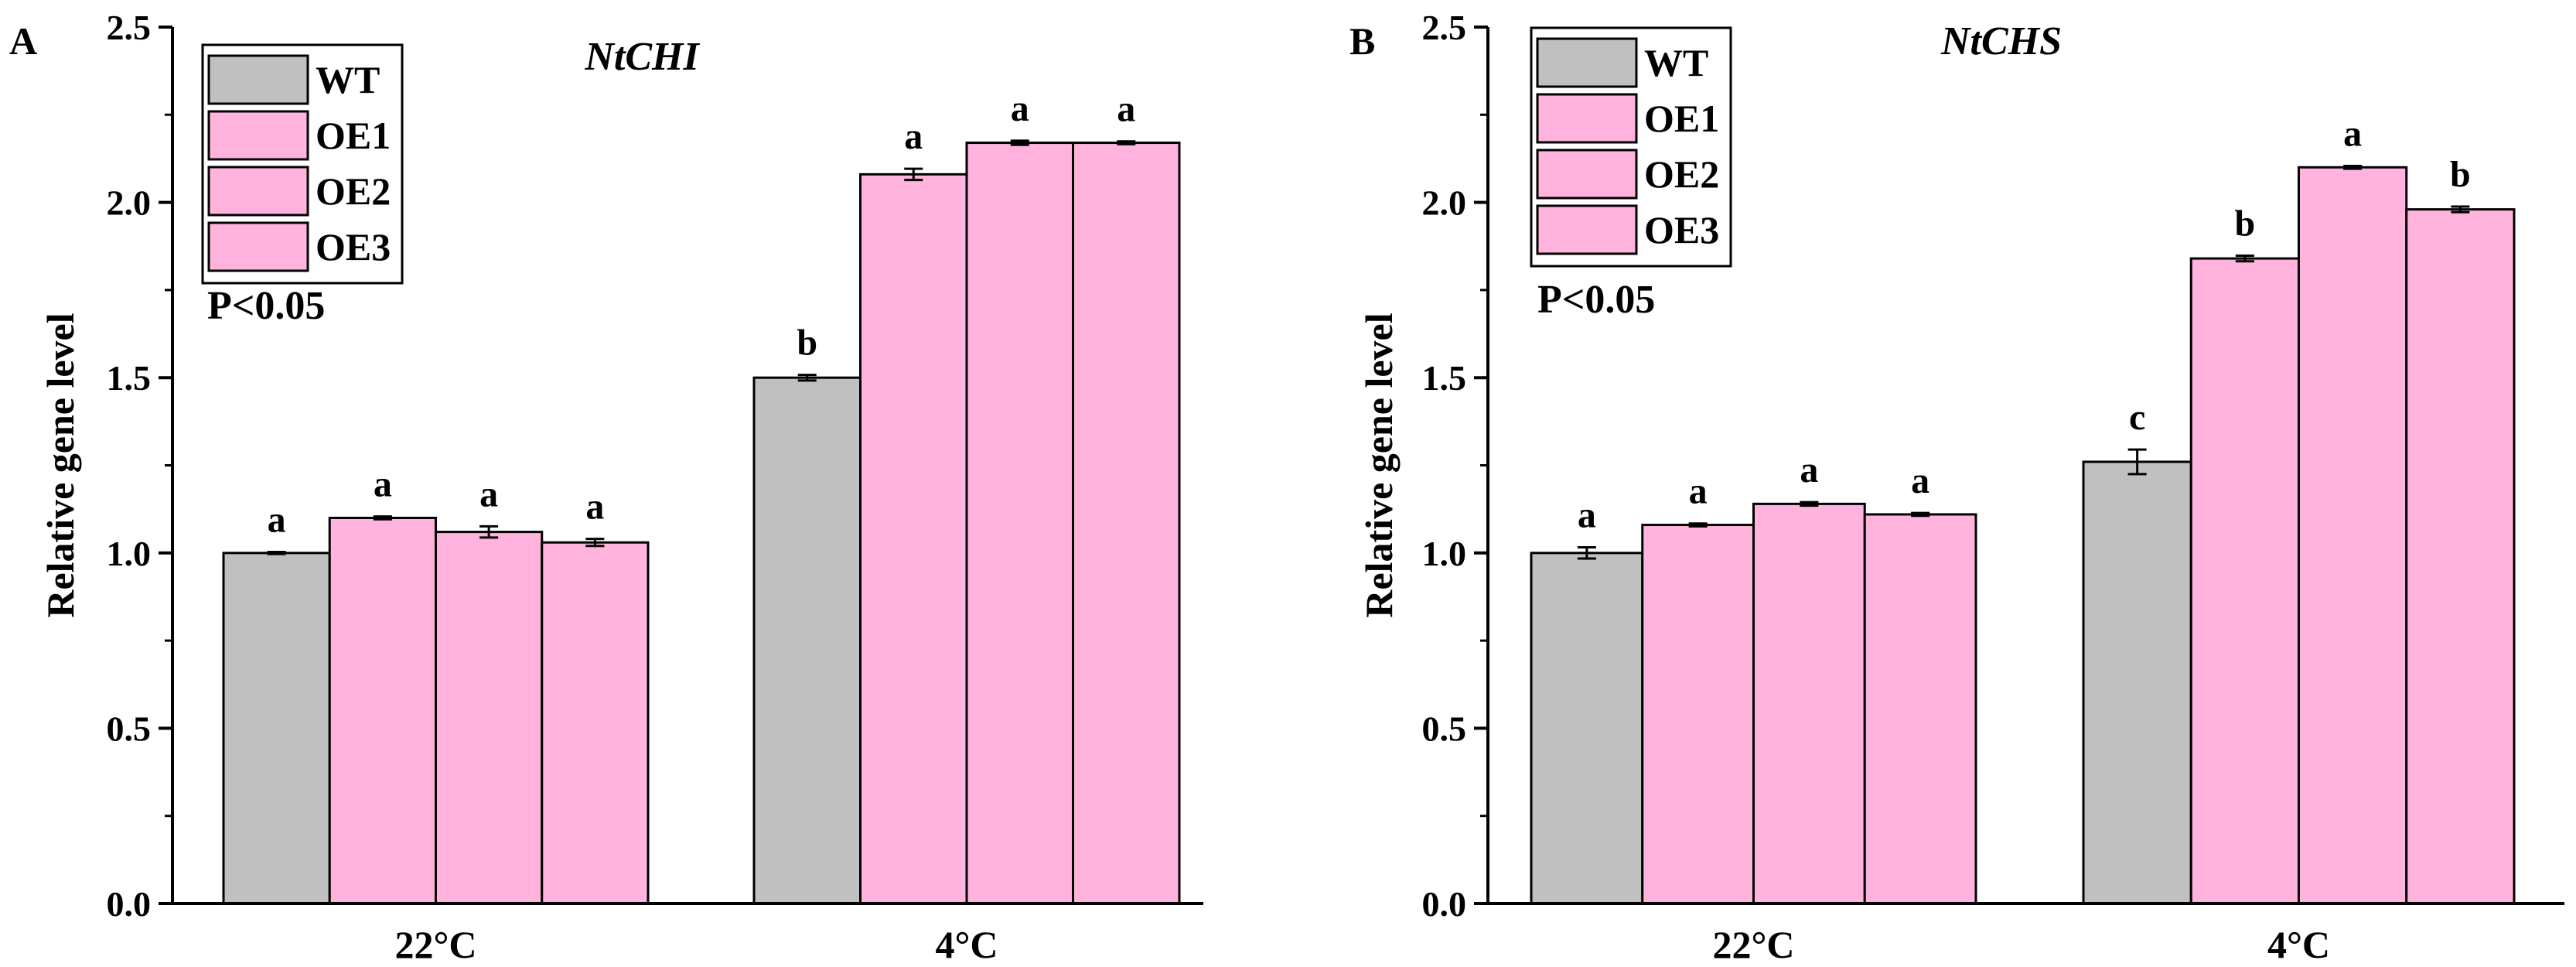 Image resolution: width=2576 pixels, height=967 pixels. Describe the element at coordinates (2137, 417) in the screenshot. I see `significance-letter: c` at that location.